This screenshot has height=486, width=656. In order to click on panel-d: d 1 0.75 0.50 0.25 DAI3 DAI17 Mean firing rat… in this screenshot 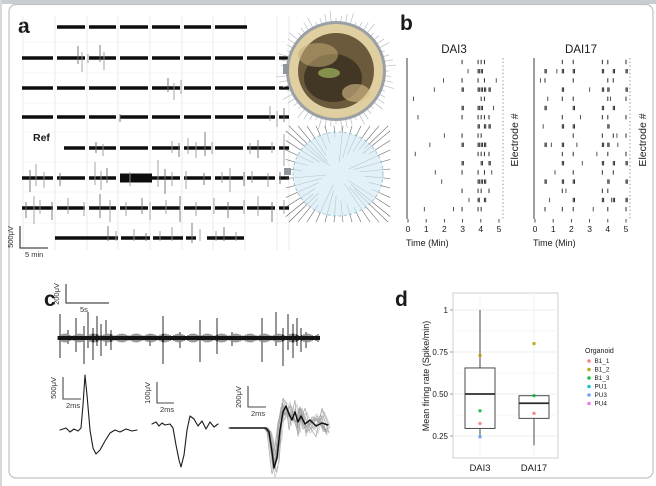, I will do `click(504, 381)`.